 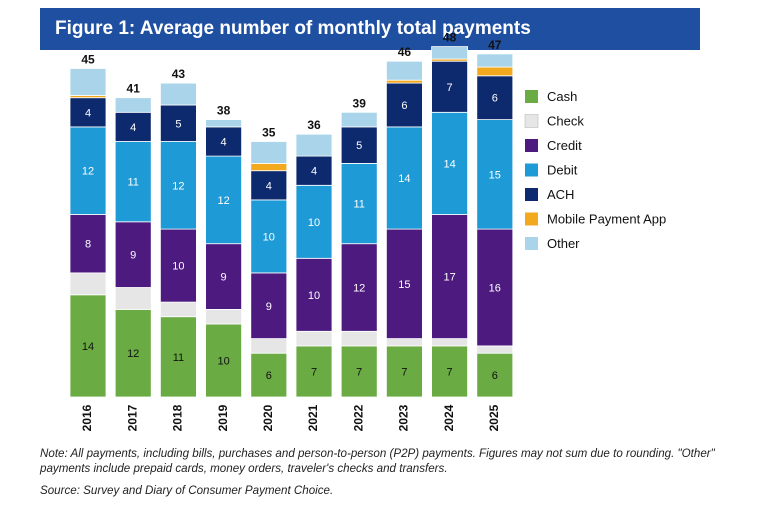 What do you see at coordinates (268, 417) in the screenshot?
I see `x-tick-label: 2020` at bounding box center [268, 417].